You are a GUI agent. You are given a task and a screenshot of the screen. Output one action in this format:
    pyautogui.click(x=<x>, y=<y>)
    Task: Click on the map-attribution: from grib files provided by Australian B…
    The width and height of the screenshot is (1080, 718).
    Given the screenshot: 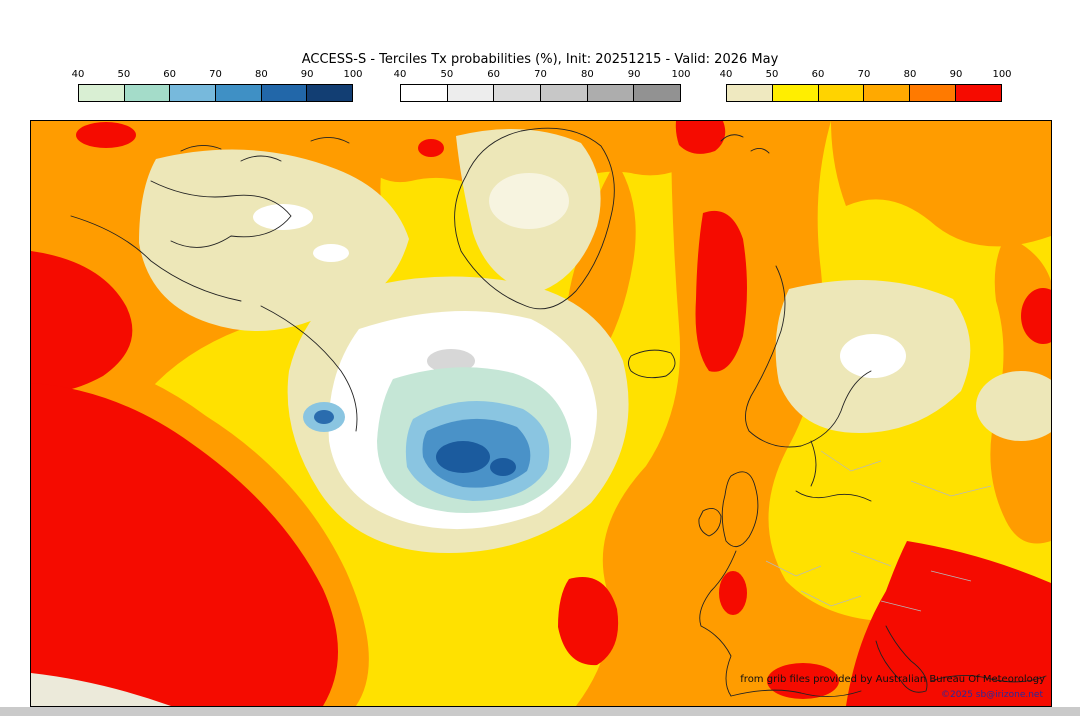 What is the action you would take?
    pyautogui.click(x=892, y=679)
    